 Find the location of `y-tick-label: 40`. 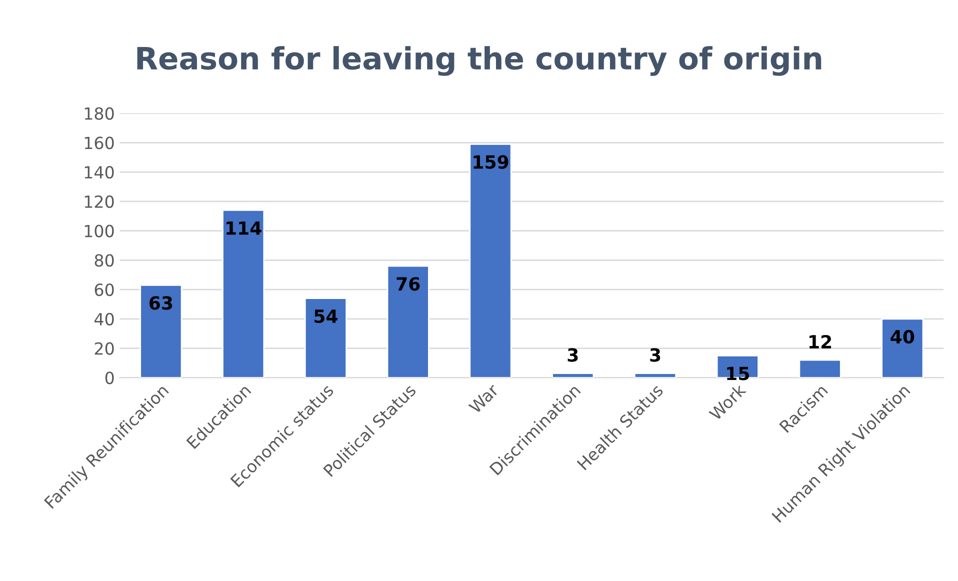

y-tick-label: 40 is located at coordinates (104, 319).